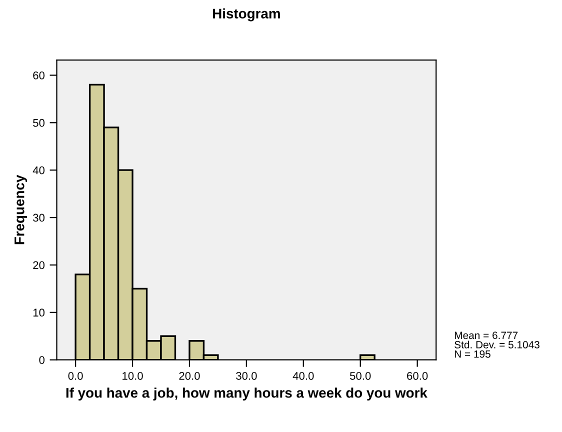  Describe the element at coordinates (497, 345) in the screenshot. I see `text: Mean = 6.777 Std. Dev. = 5.1043 N = 195` at that location.